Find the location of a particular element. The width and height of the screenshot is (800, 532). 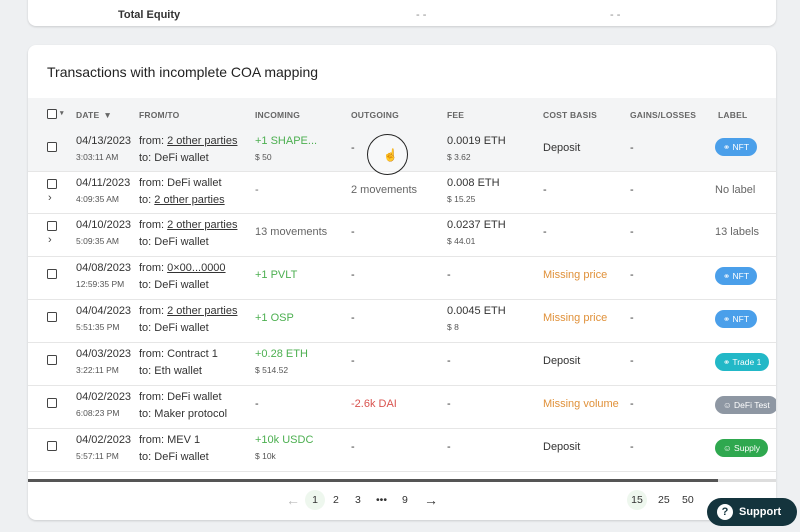

support-button: ? Support is located at coordinates (752, 512).